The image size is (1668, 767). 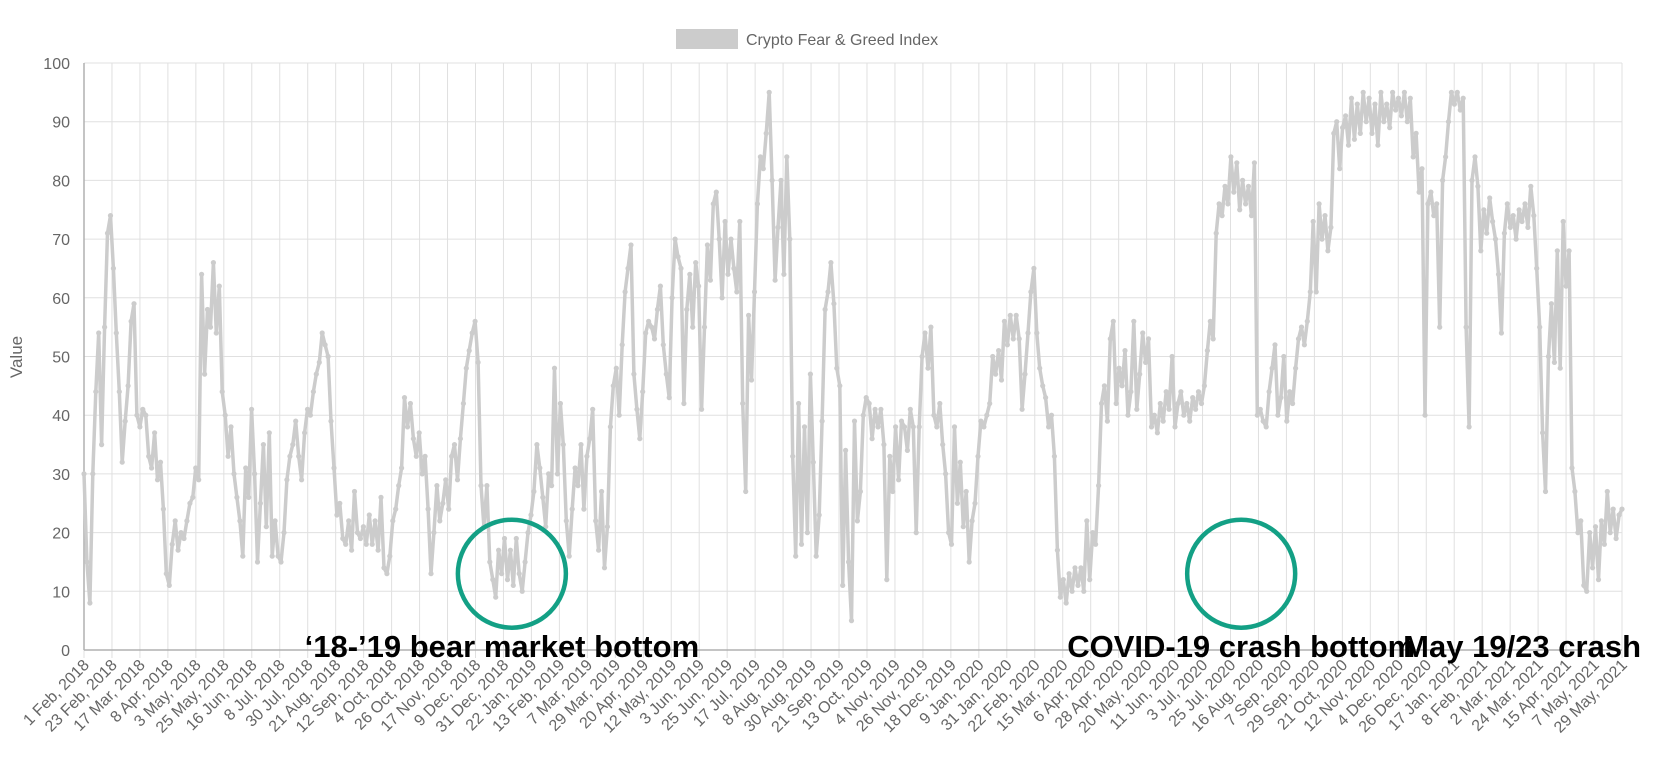 I want to click on legend: Crypto Fear & Greed Index, so click(x=807, y=39).